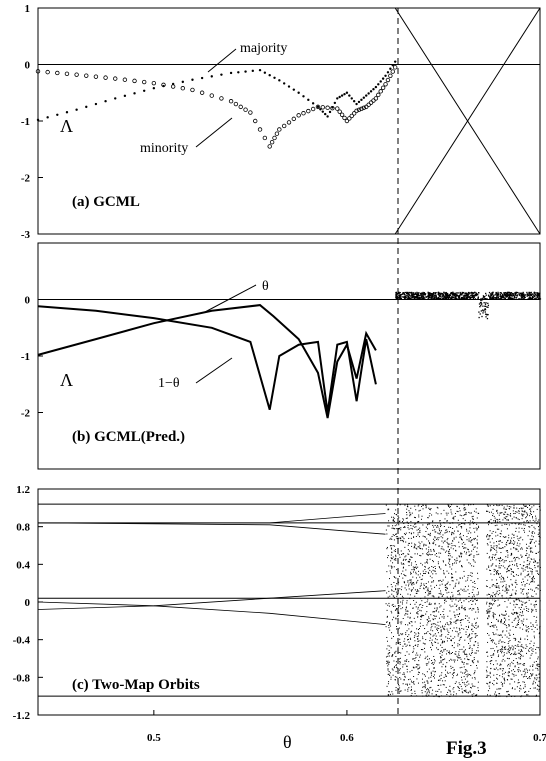  Describe the element at coordinates (230, 298) in the screenshot. I see `leader-theta` at that location.